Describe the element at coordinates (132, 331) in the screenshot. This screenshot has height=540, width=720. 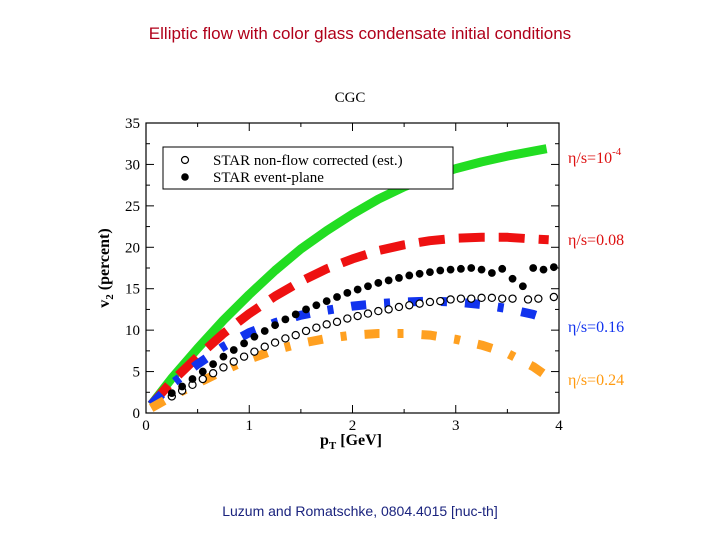
I see `y-tick-label: 10` at that location.